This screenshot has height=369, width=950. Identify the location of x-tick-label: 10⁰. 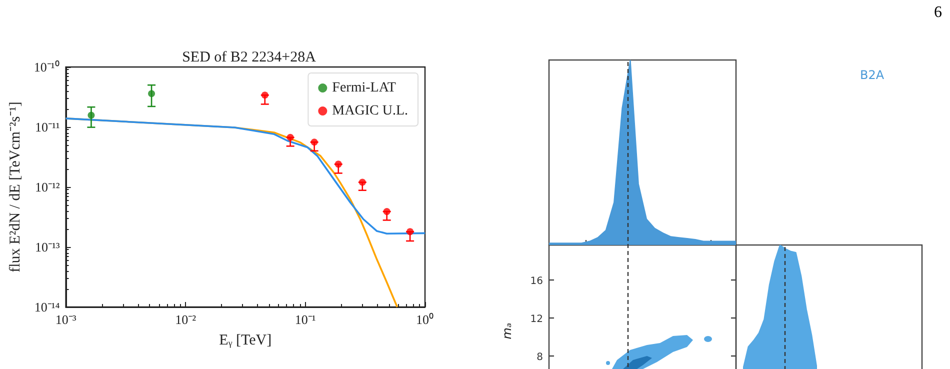
(425, 319).